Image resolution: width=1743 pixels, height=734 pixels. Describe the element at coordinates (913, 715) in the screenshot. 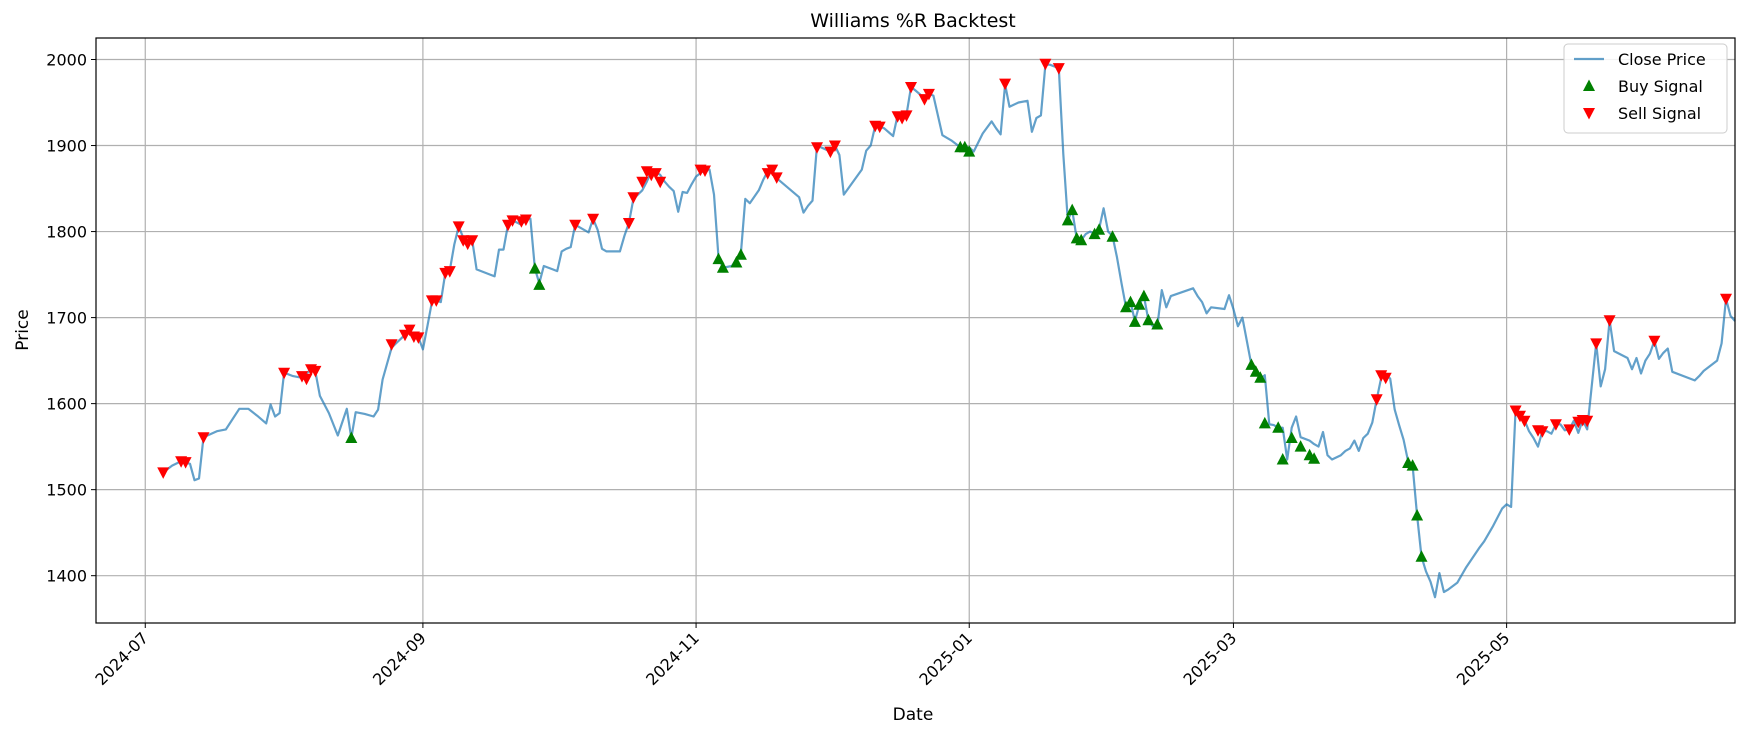

I see `x-axis-label: Date` at that location.